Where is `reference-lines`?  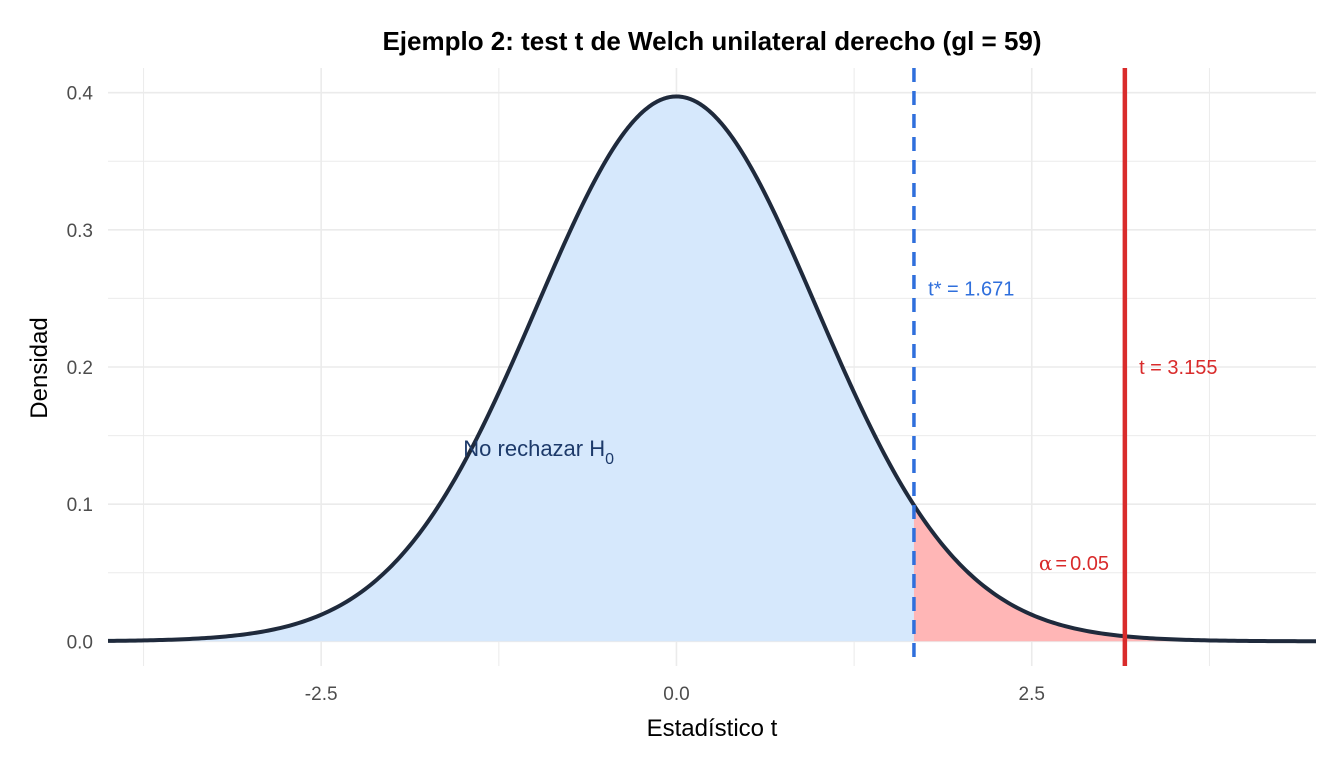 reference-lines is located at coordinates (1020, 367).